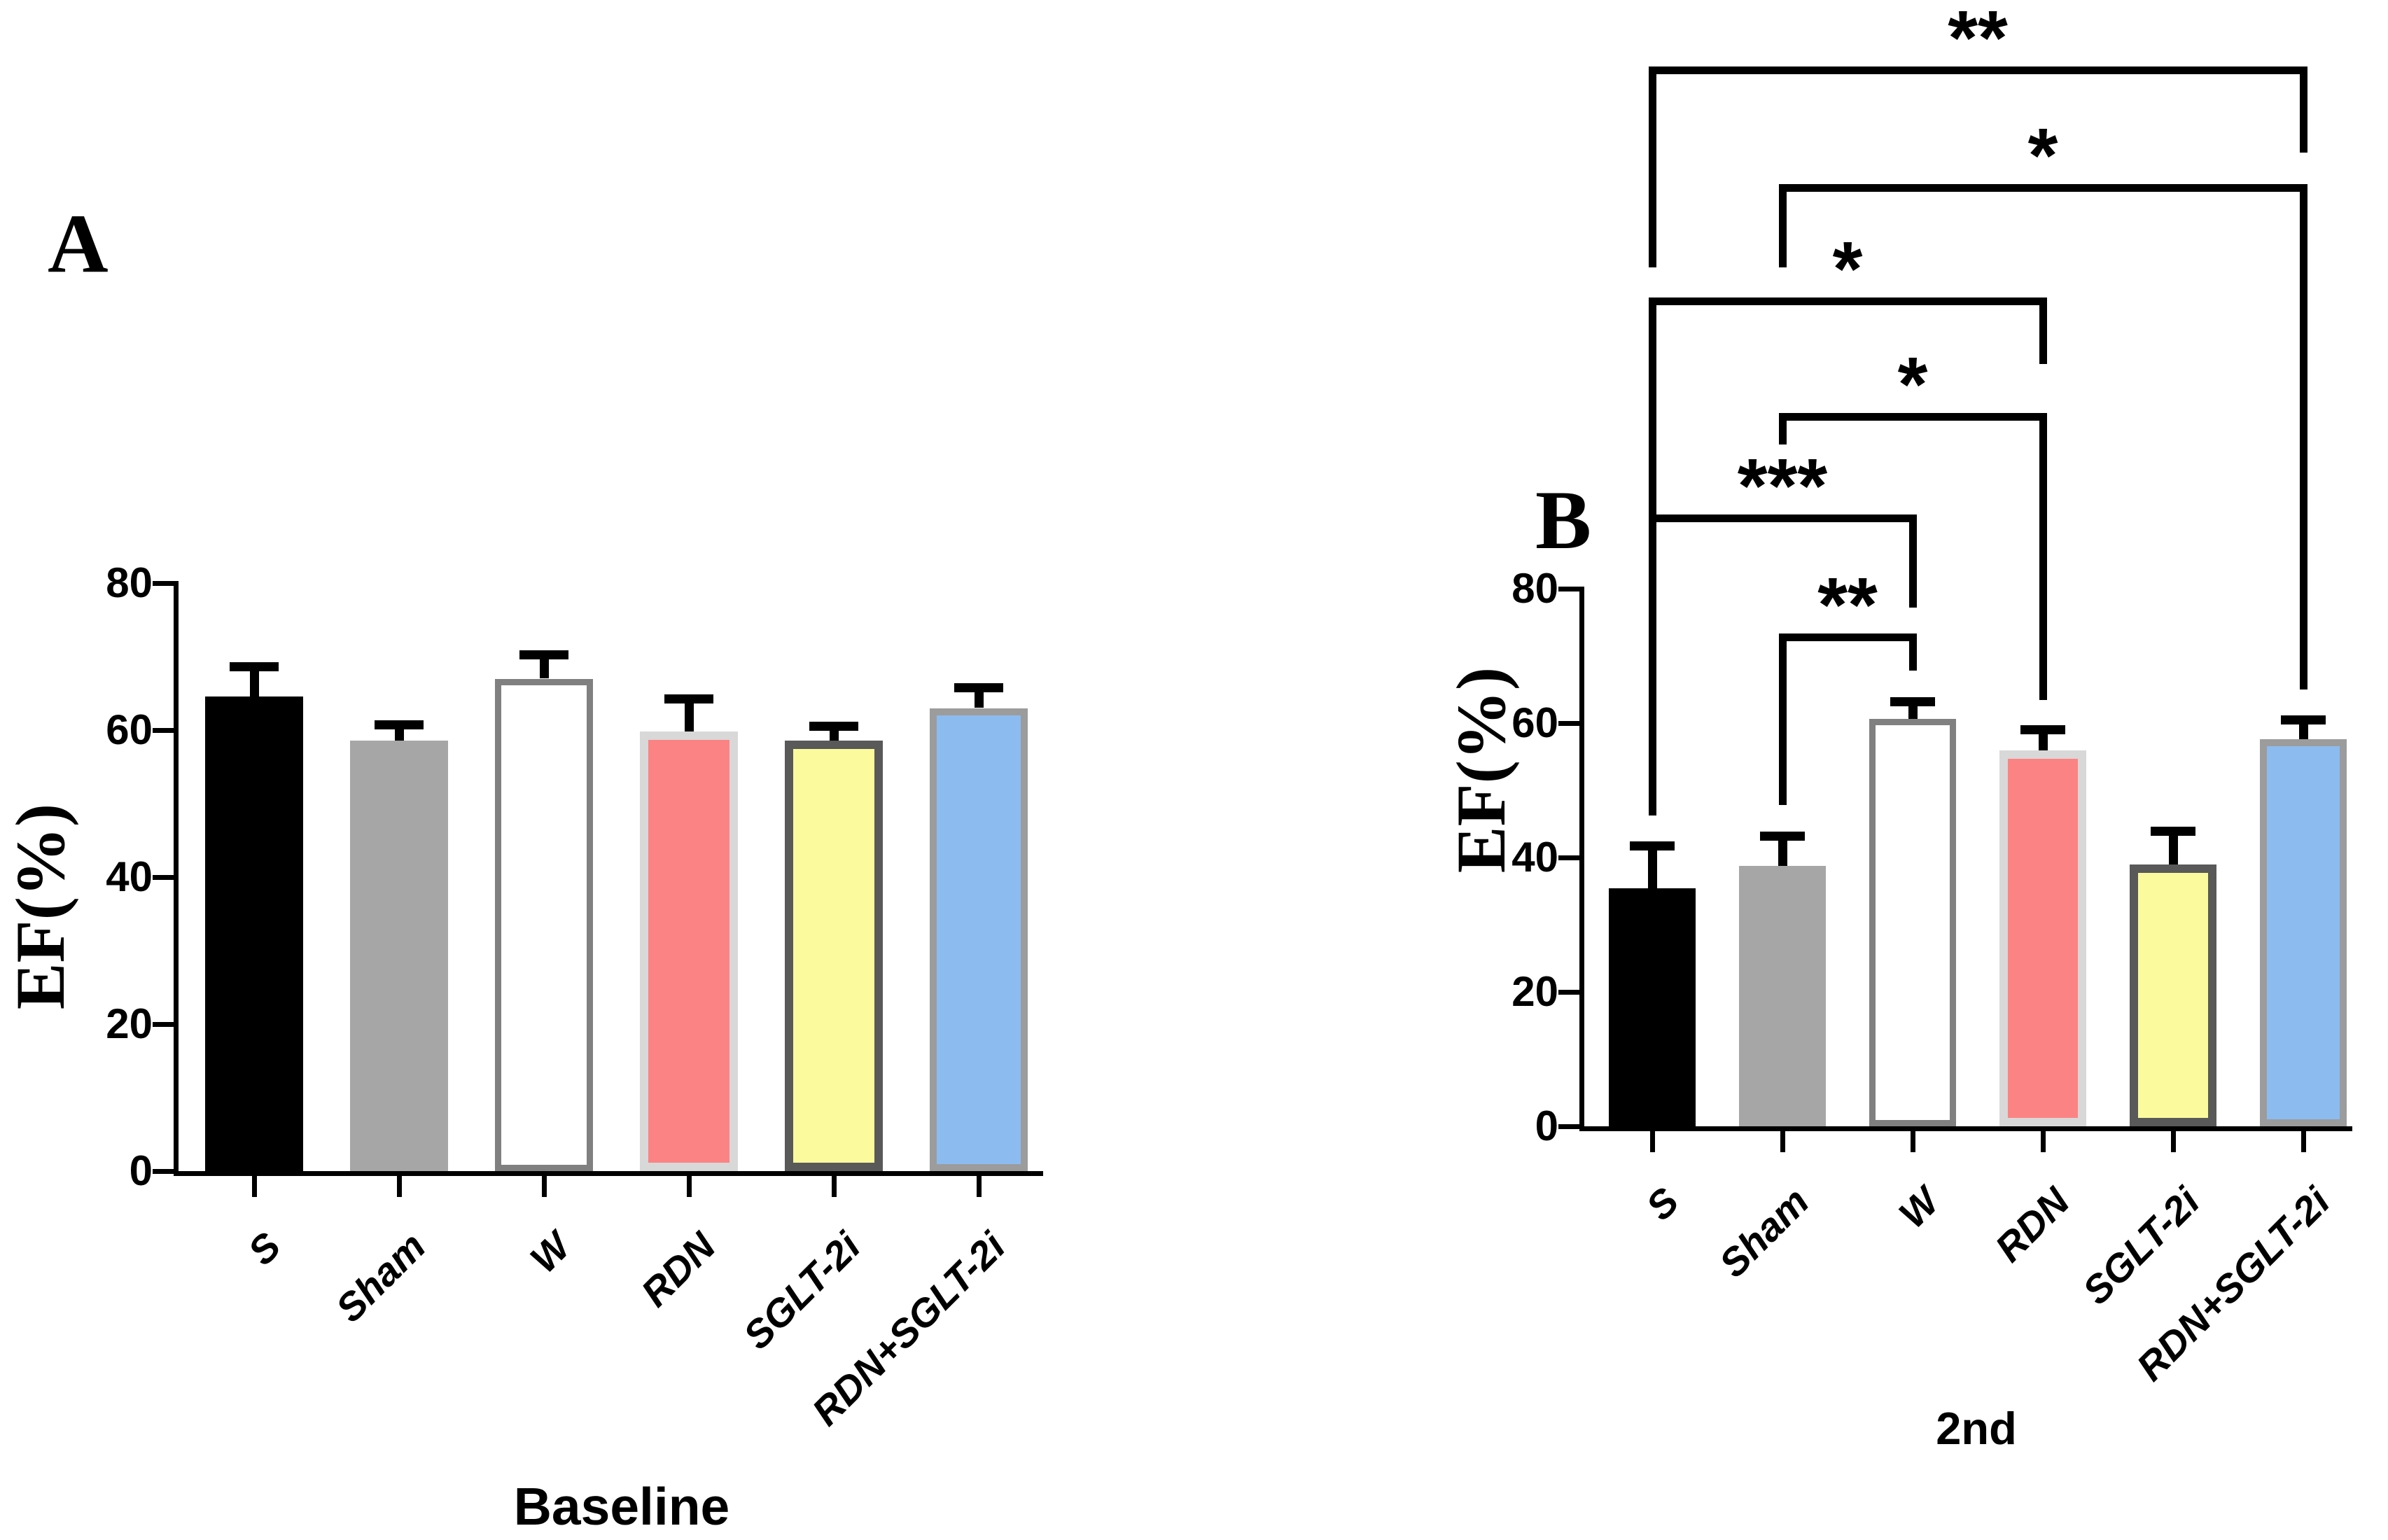 The width and height of the screenshot is (2388, 1540). I want to click on x-tick-B-W, so click(1913, 1141).